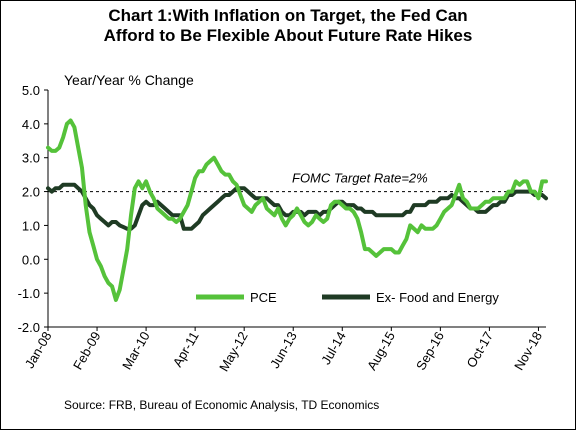 The height and width of the screenshot is (430, 576). Describe the element at coordinates (360, 178) in the screenshot. I see `target-rate-annotation: FOMC Target Rate=2%` at that location.